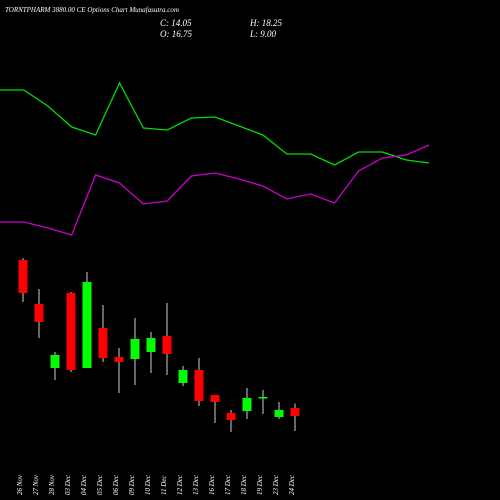  I want to click on x-tick-label: 11 Dec, so click(164, 485).